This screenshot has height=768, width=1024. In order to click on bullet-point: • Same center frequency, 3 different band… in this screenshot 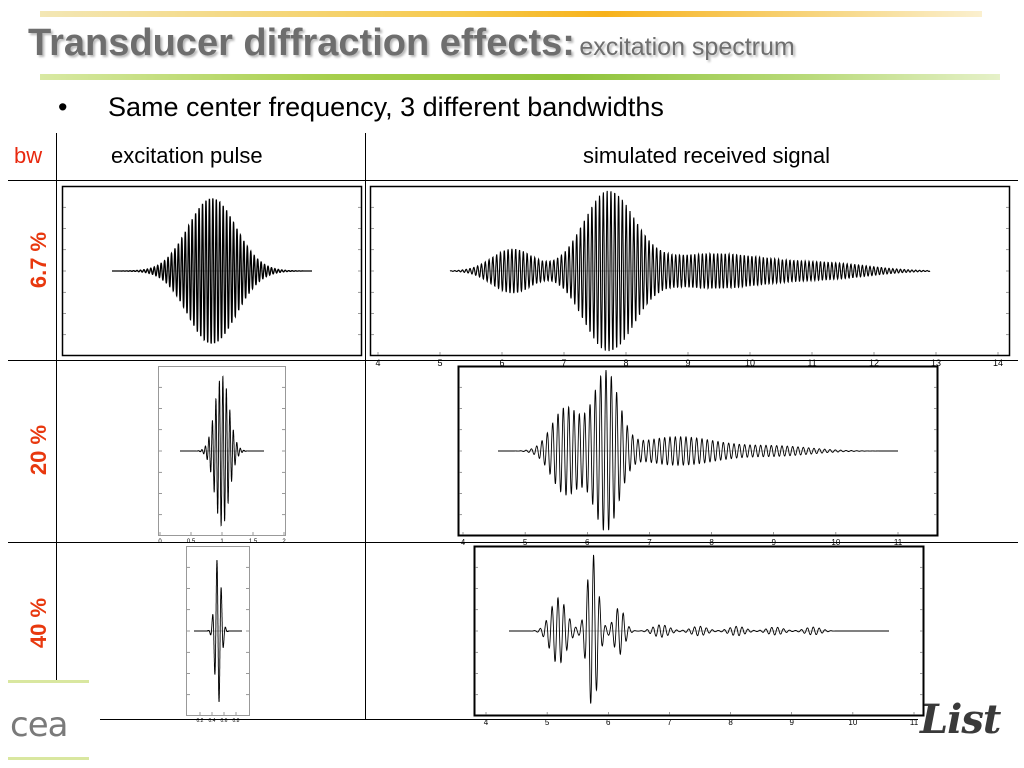, I will do `click(361, 107)`.